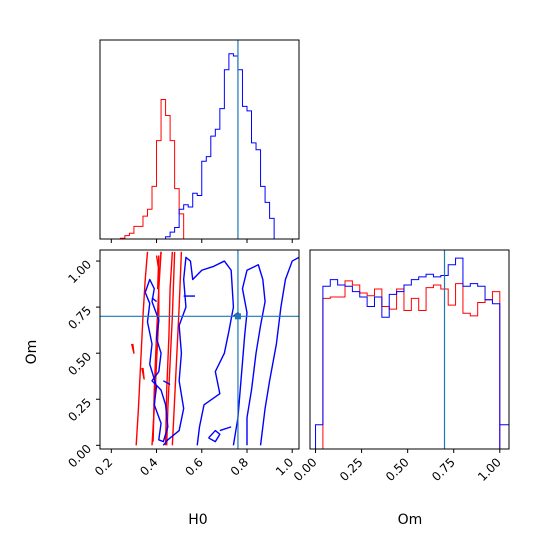 The height and width of the screenshot is (550, 550). What do you see at coordinates (32, 352) in the screenshot?
I see `om-axis-label: Om` at bounding box center [32, 352].